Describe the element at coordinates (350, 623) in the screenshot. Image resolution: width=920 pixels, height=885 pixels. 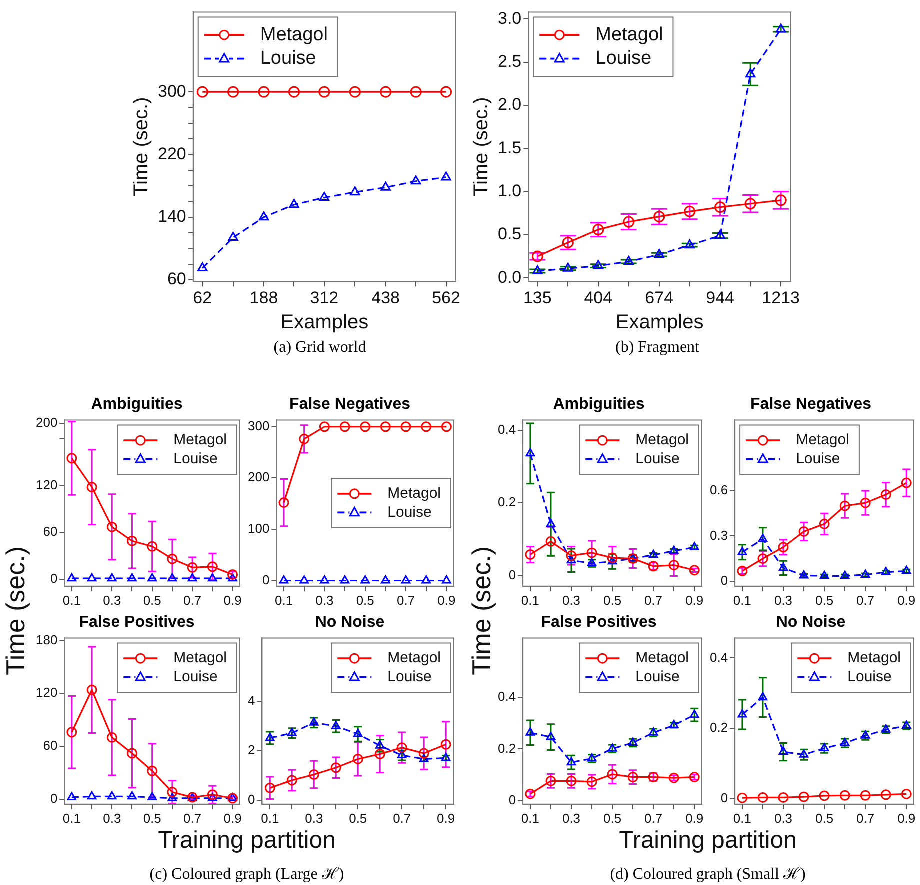
I see `chart-title: No Noise` at that location.